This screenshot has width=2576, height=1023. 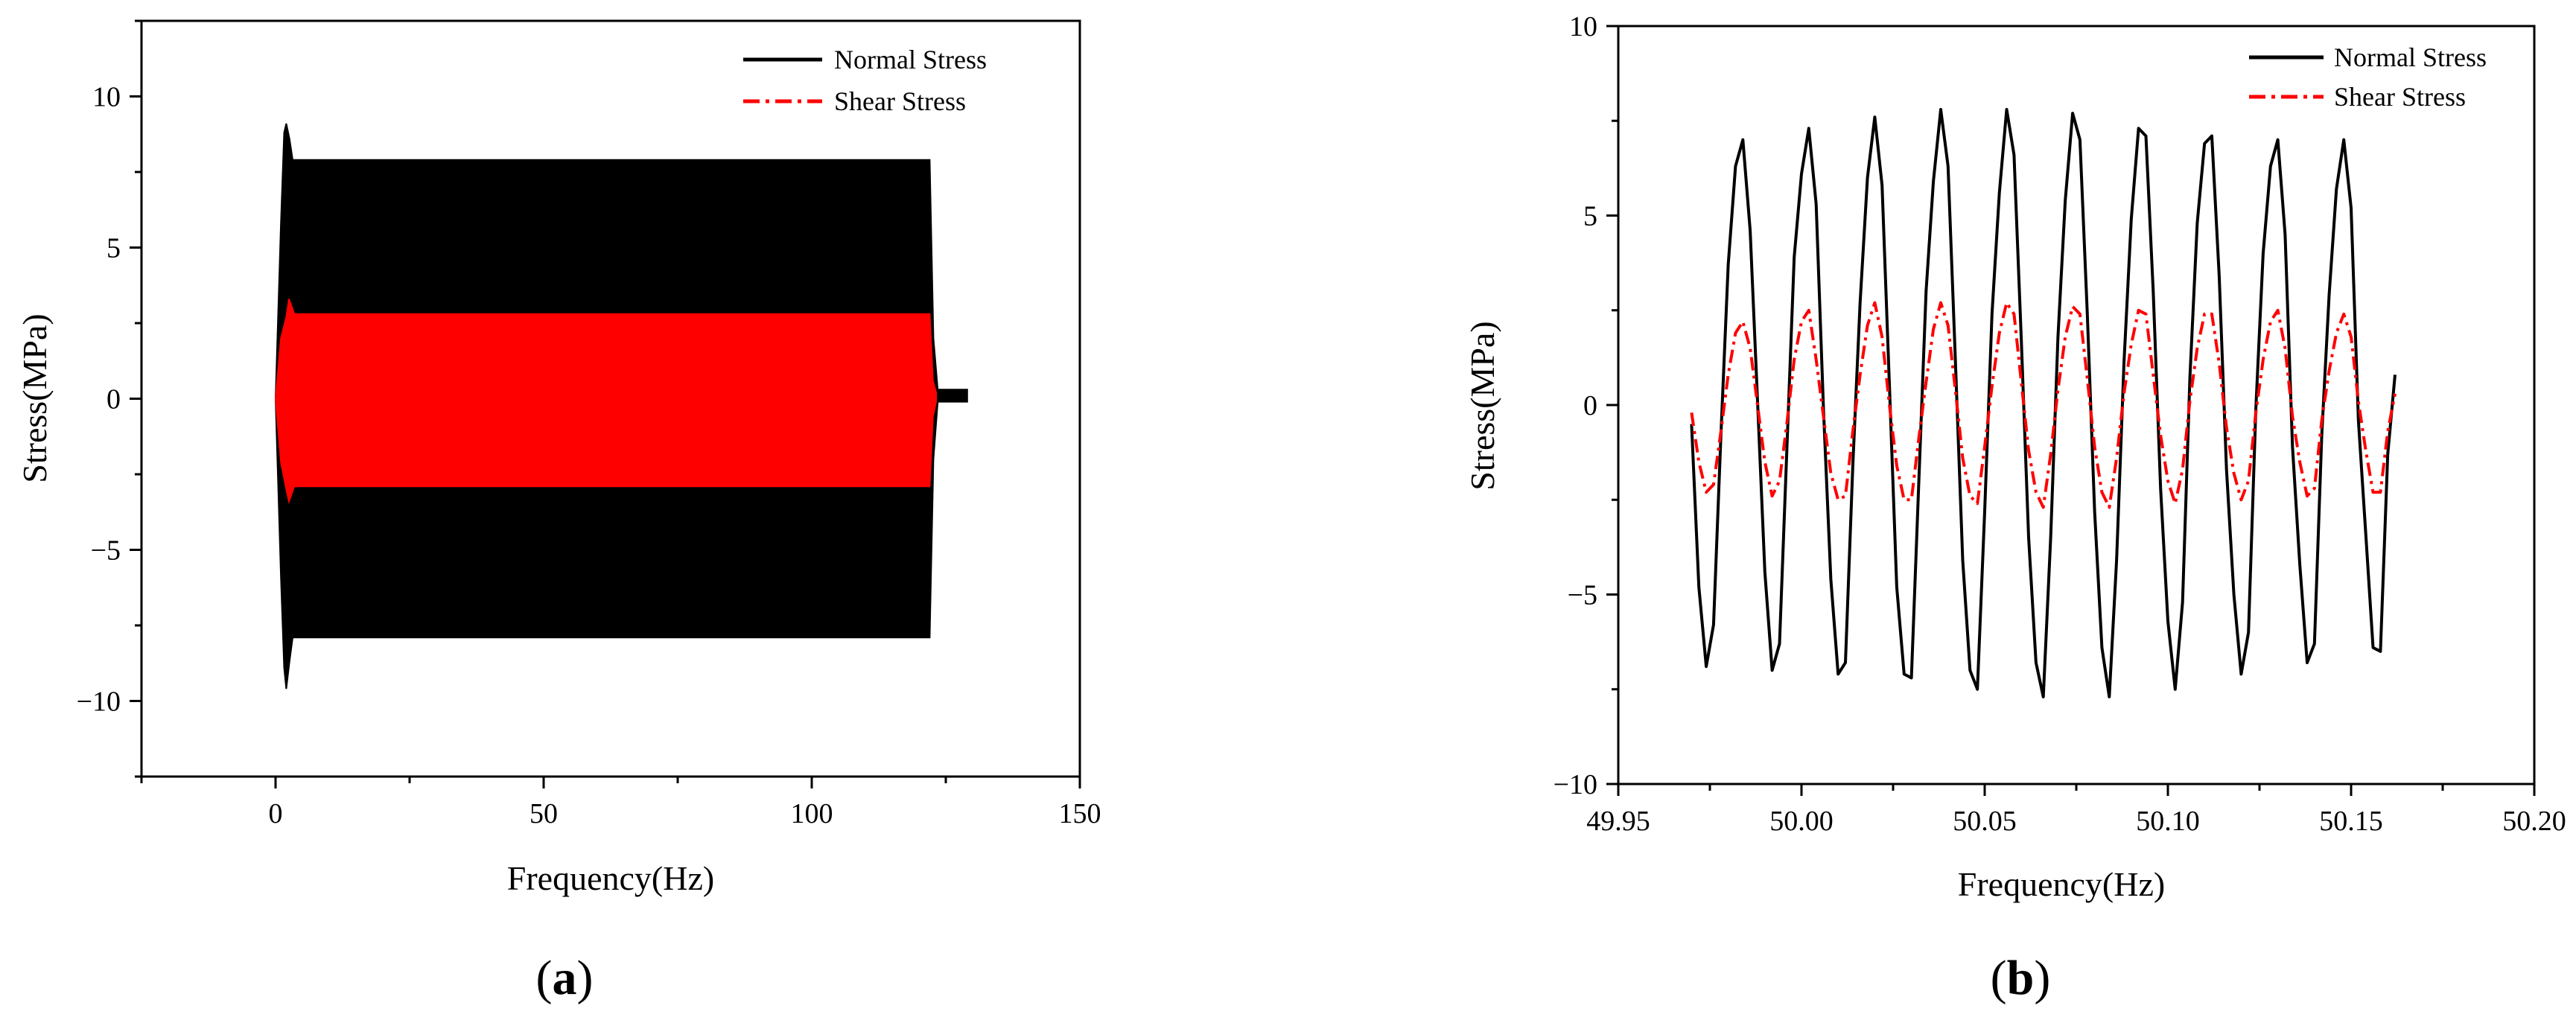 What do you see at coordinates (1985, 821) in the screenshot?
I see `x-tick-label: 50.05` at bounding box center [1985, 821].